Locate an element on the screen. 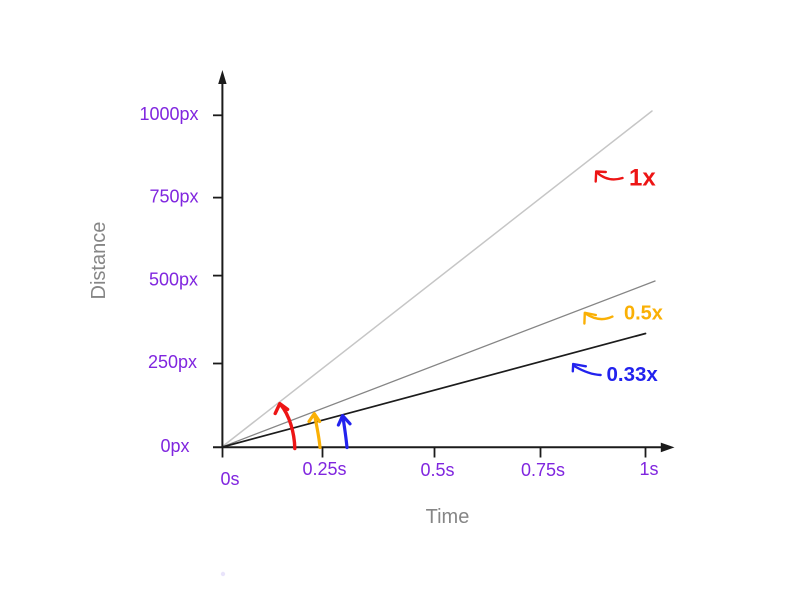  svg-text: 0.33x is located at coordinates (633, 374).